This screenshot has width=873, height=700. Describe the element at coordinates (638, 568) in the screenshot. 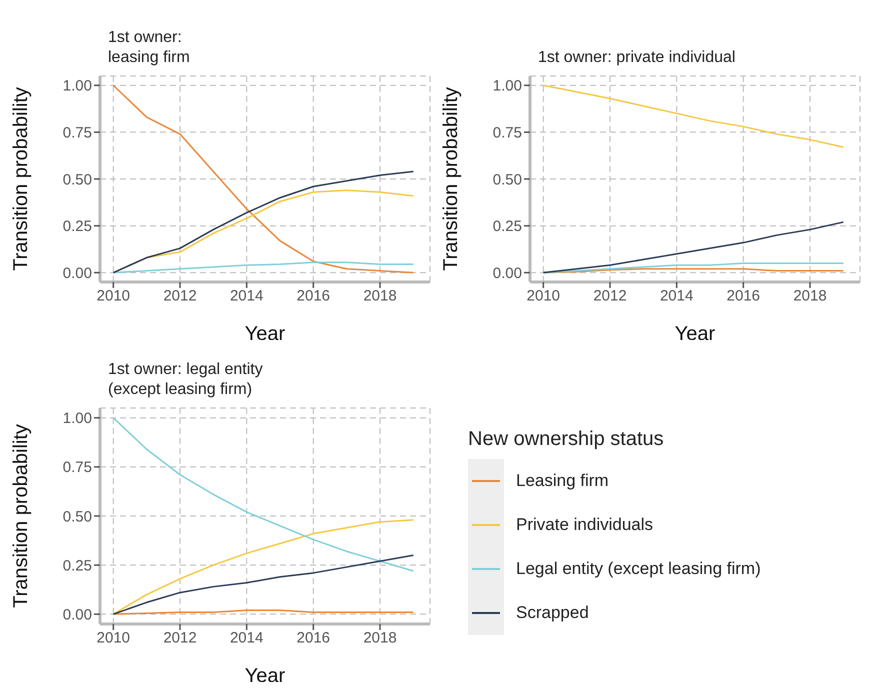

I see `legend-label: Legal entity (except leasing firm)` at that location.